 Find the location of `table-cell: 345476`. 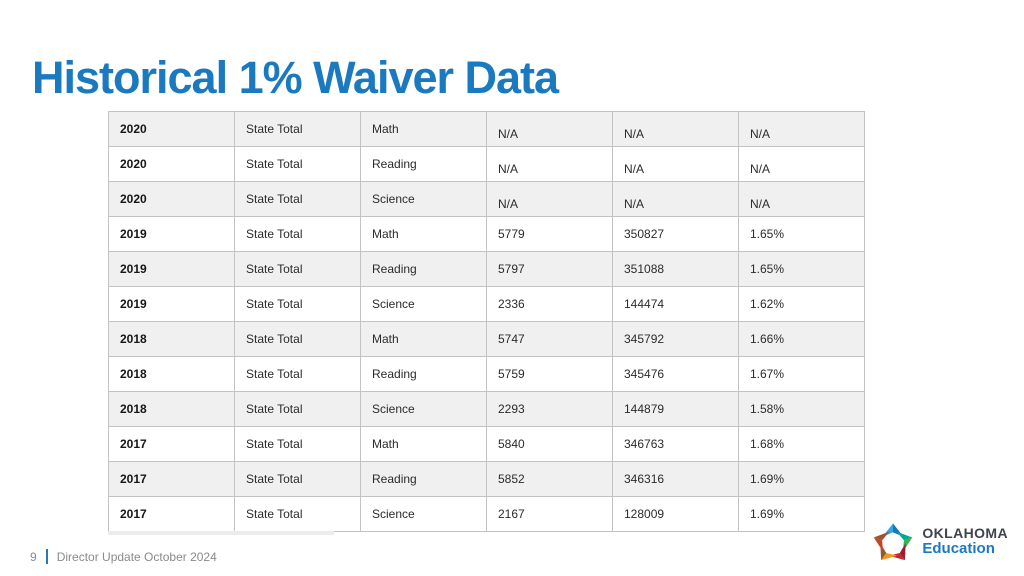

table-cell: 345476 is located at coordinates (675, 374).